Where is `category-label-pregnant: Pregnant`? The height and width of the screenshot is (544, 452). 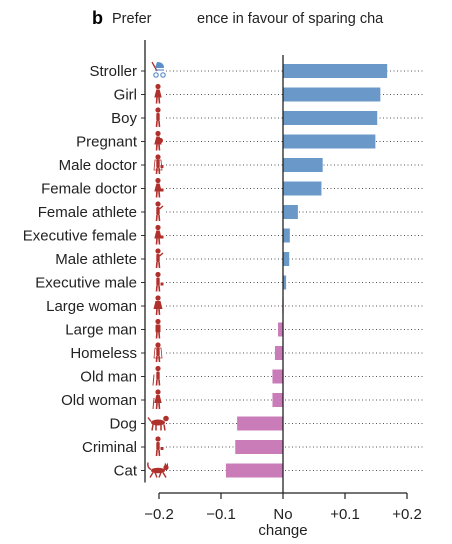
category-label-pregnant: Pregnant is located at coordinates (107, 142).